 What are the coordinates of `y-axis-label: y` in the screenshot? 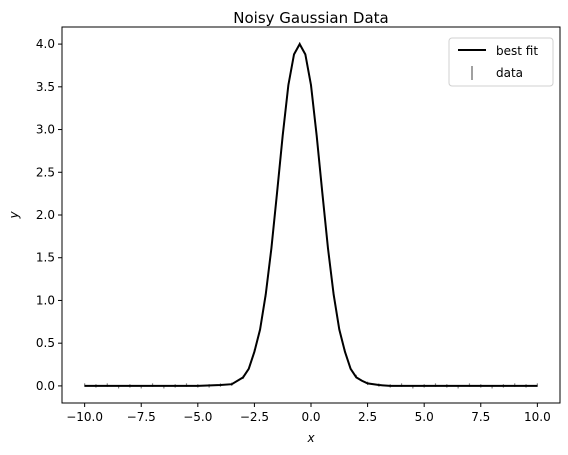 It's located at (14, 215).